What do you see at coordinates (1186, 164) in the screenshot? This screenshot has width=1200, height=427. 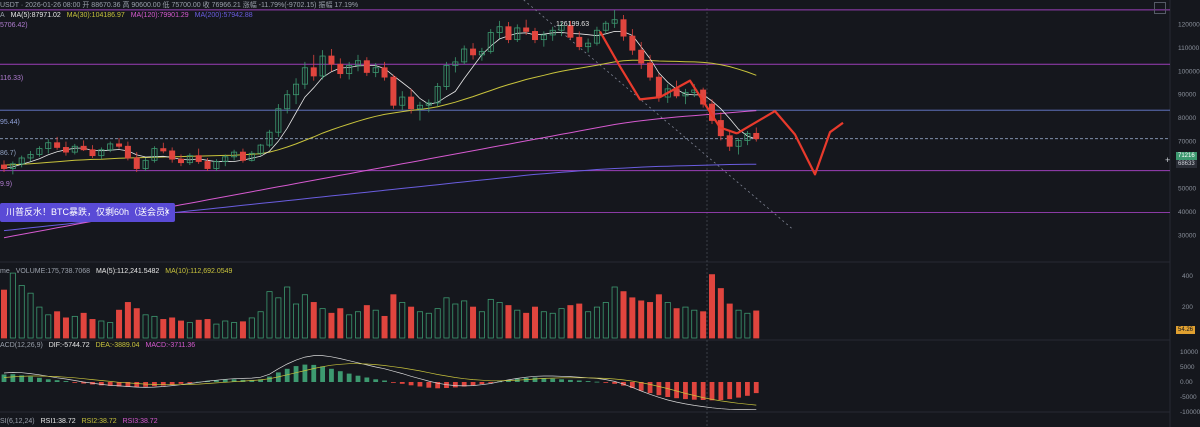 I see `secondary-price-tag: 68633` at bounding box center [1186, 164].